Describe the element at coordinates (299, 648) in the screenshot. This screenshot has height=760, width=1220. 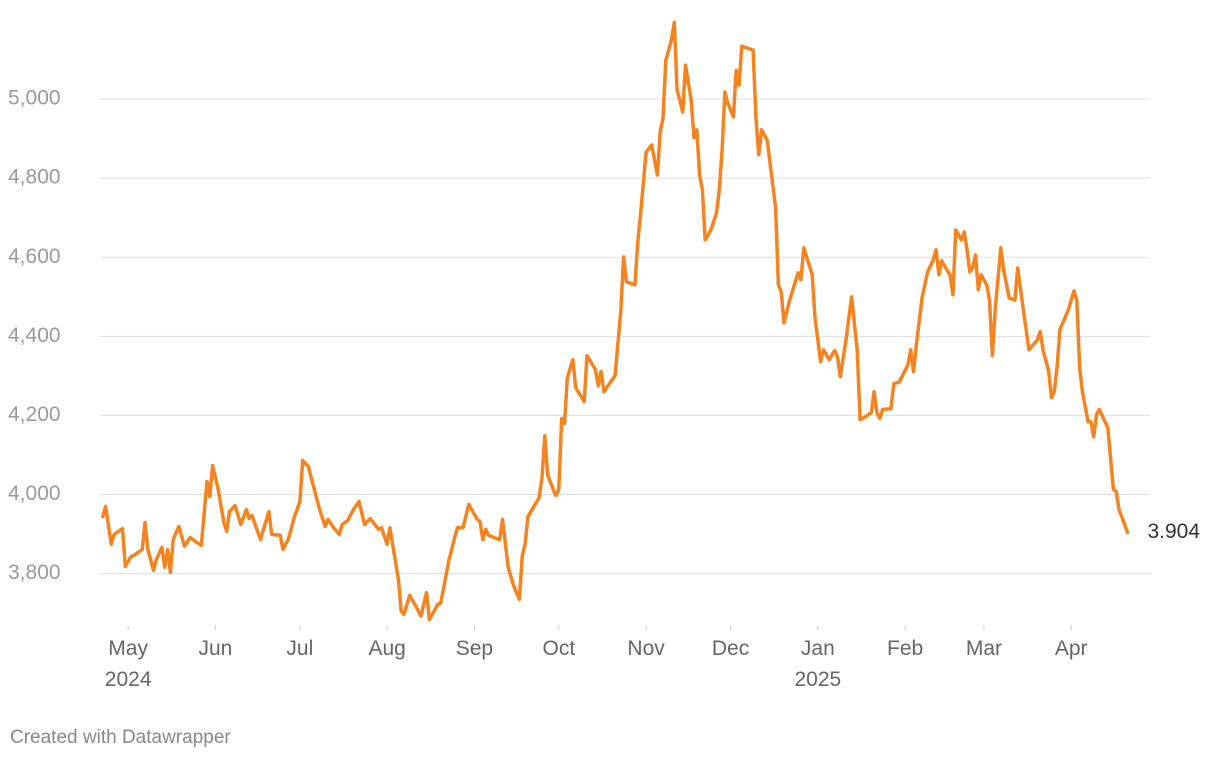
I see `x-tick-label: Jul` at that location.